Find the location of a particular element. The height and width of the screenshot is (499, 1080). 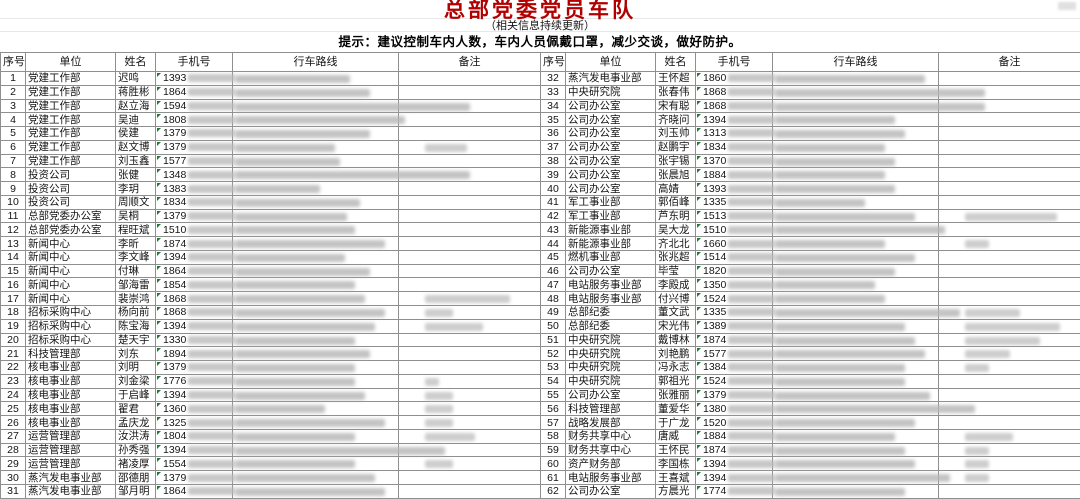

cell-seq: 39 is located at coordinates (553, 175).